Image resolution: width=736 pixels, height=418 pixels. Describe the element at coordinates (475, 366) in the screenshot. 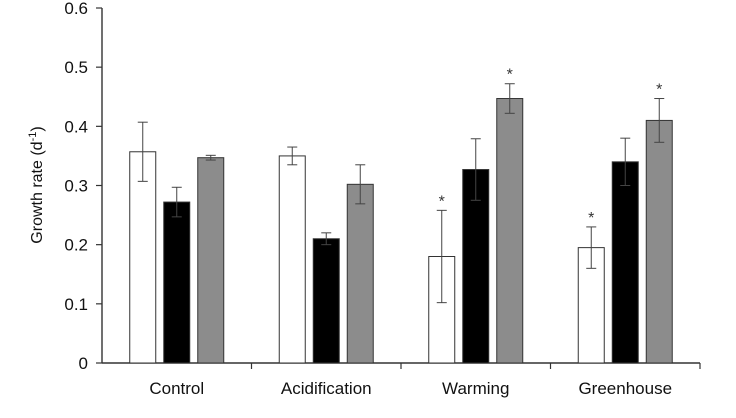

I see `x-ticks` at that location.